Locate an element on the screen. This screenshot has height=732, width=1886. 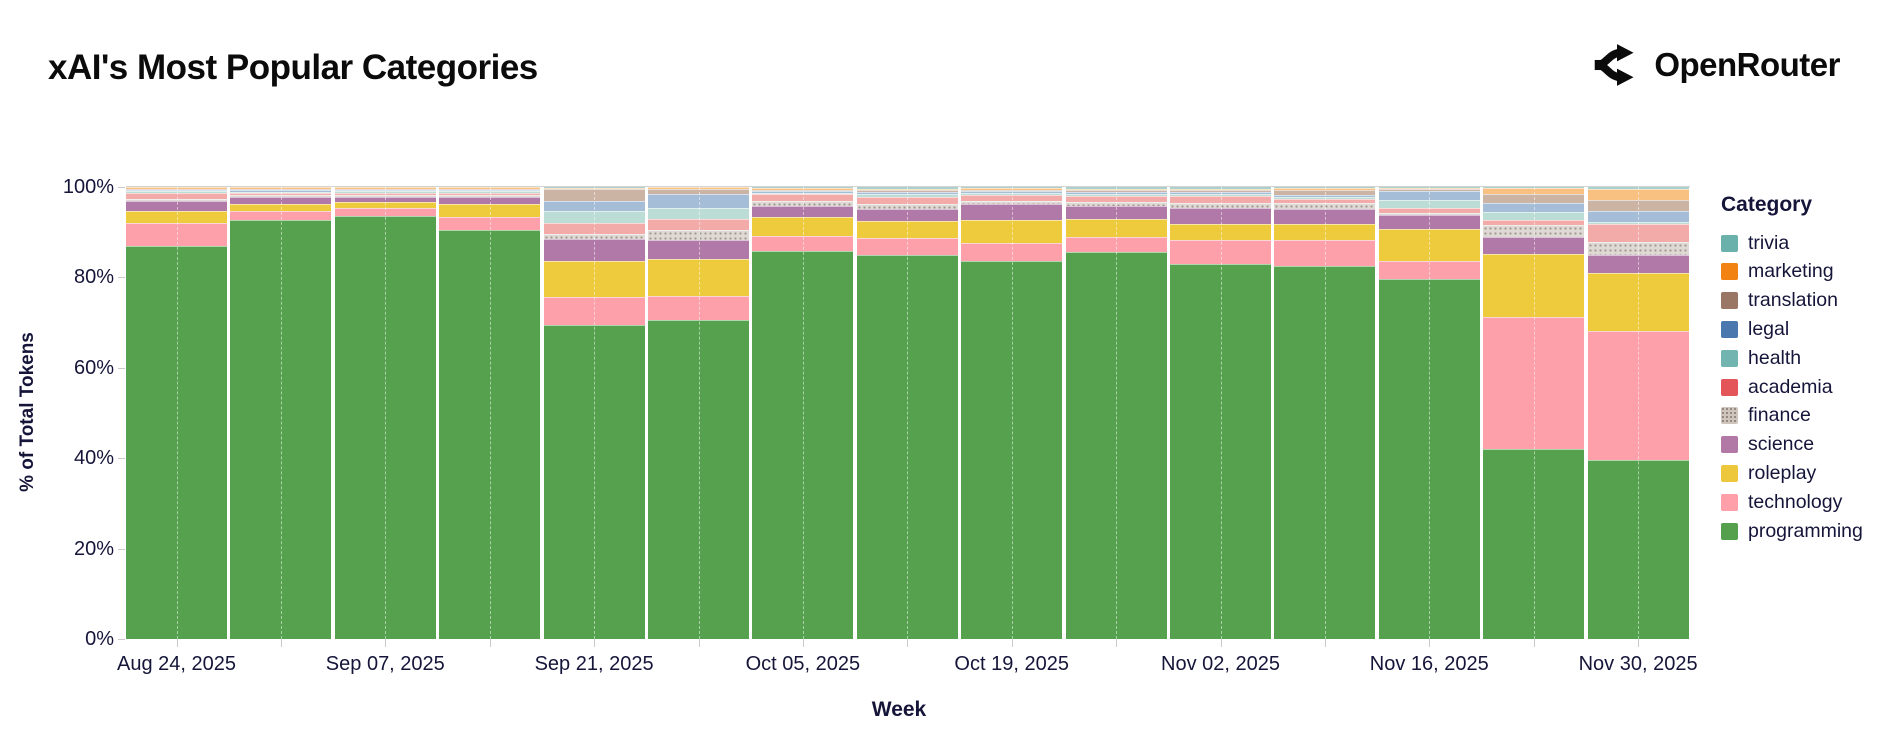
x-axis-tick is located at coordinates (281, 643).